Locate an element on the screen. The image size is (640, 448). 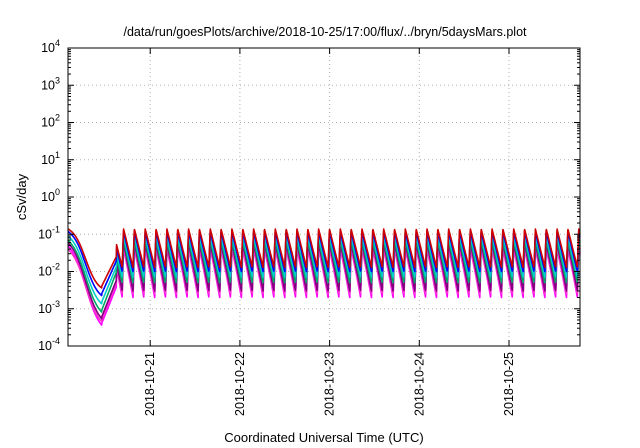
y-tick-label: 10³ is located at coordinates (50, 83).